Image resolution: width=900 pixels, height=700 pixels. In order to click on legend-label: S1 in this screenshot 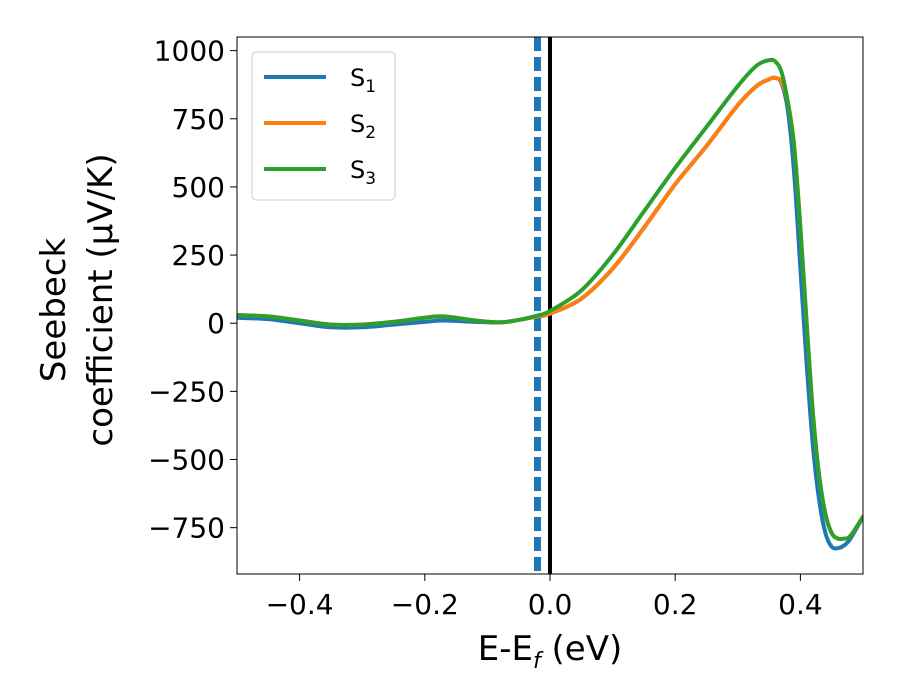, I will do `click(363, 80)`.